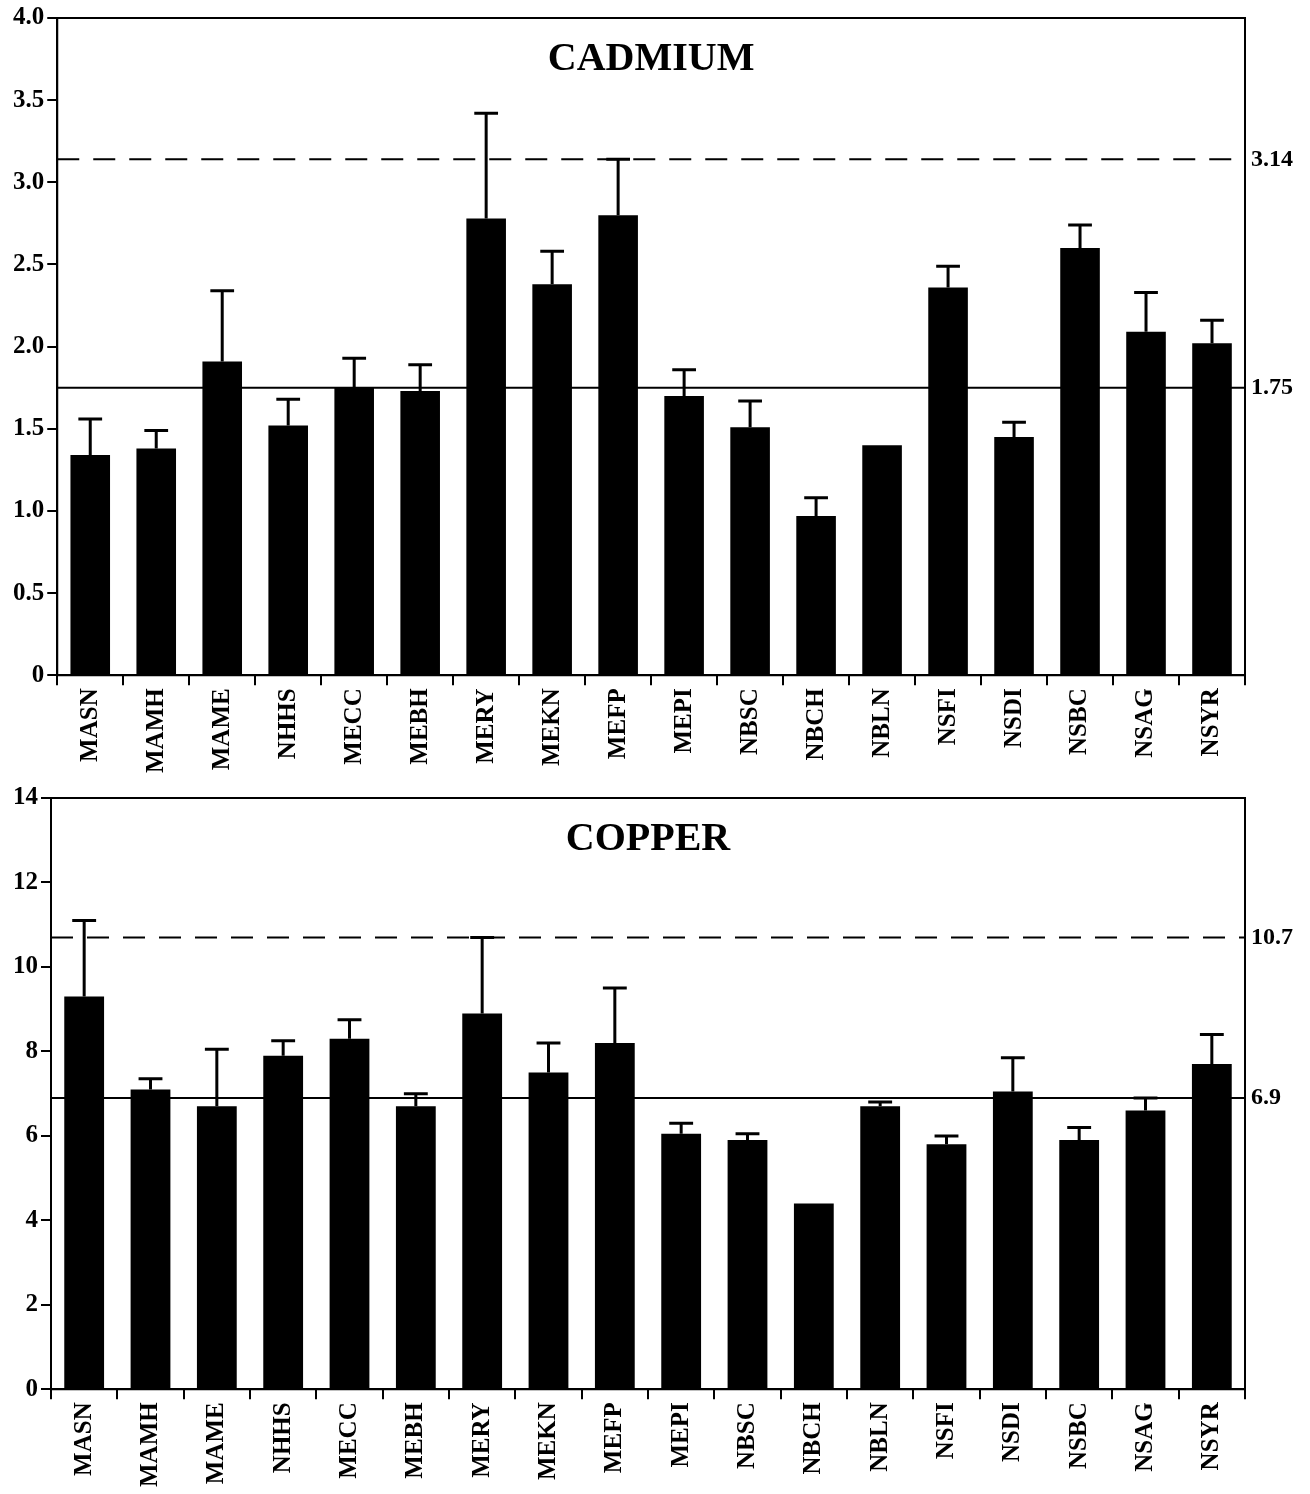  I want to click on y-tick-label: 4, so click(32, 1218).